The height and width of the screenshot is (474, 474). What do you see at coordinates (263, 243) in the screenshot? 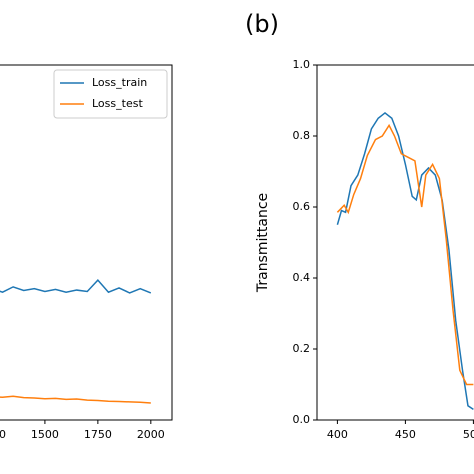
I see `y-axis-label: Transmittance` at bounding box center [263, 243].